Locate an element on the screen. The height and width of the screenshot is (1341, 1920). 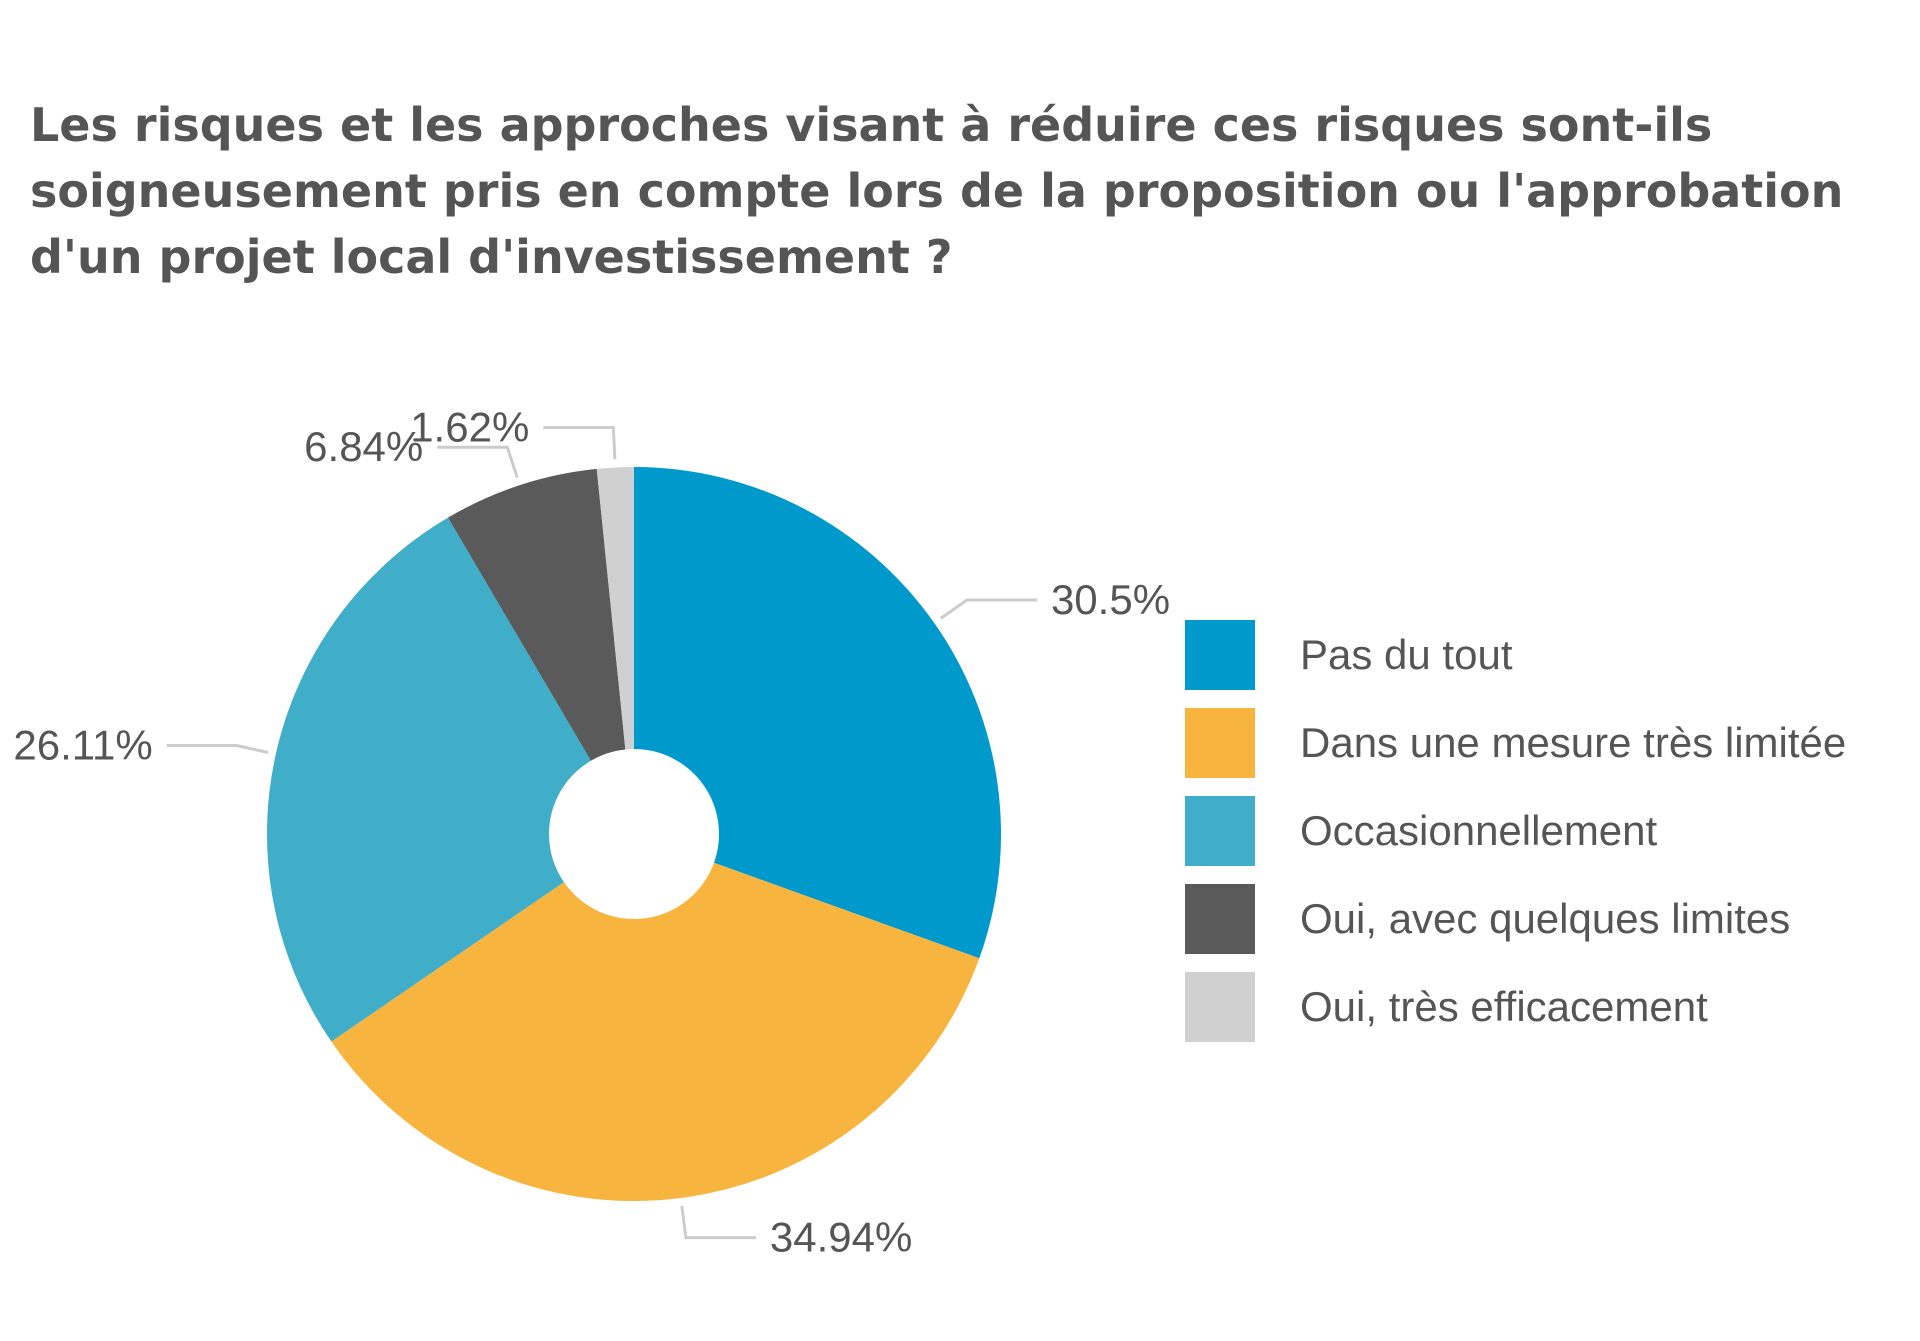
legend-item: Dans une mesure très limitée is located at coordinates (1515, 743).